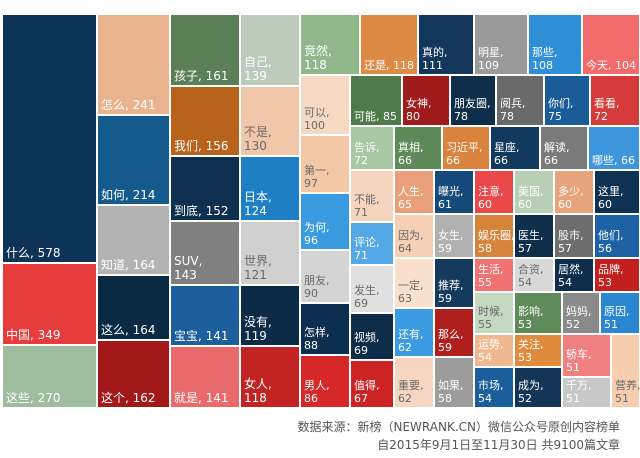 The image size is (640, 458). I want to click on tile-label: 宝宝, 141, so click(201, 336).